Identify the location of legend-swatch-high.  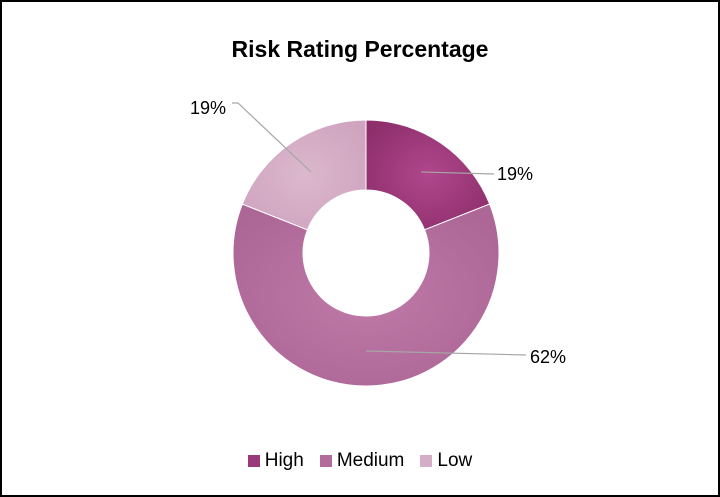
(253, 461).